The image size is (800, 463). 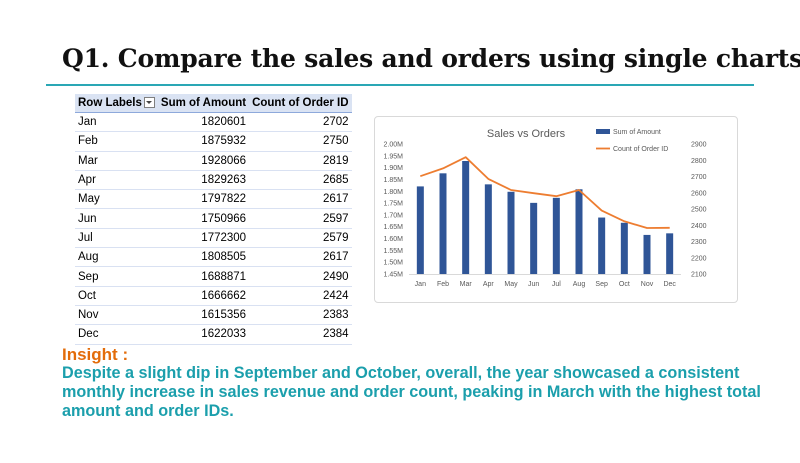 I want to click on y-right-tick-label: 2600, so click(x=699, y=193).